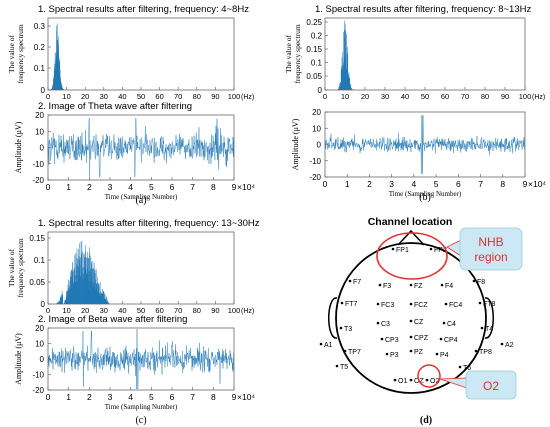 This screenshot has height=427, width=550. Describe the element at coordinates (402, 381) in the screenshot. I see `channel-label-o1: O1` at that location.